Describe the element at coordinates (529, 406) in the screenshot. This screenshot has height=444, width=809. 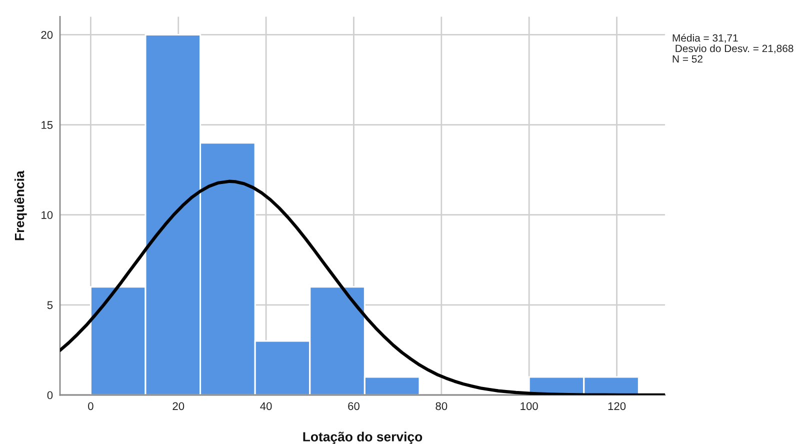
I see `x-tick-label: 100` at that location.